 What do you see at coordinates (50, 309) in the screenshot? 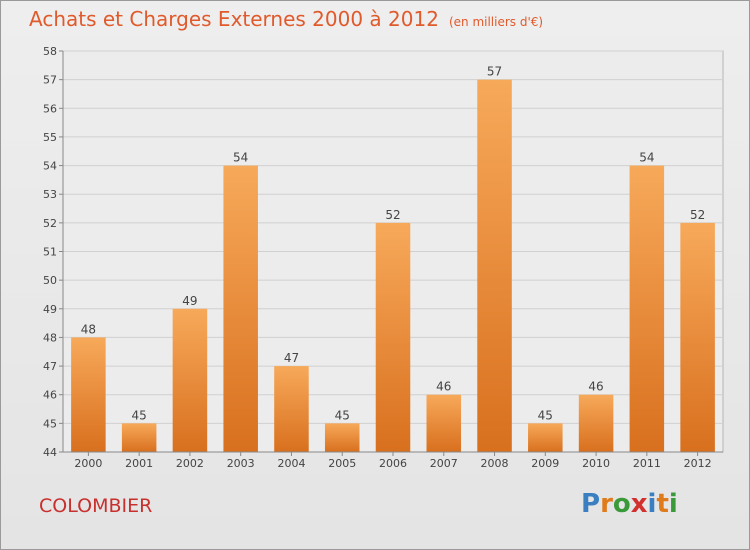
I see `y-tick-label: 49` at bounding box center [50, 309].